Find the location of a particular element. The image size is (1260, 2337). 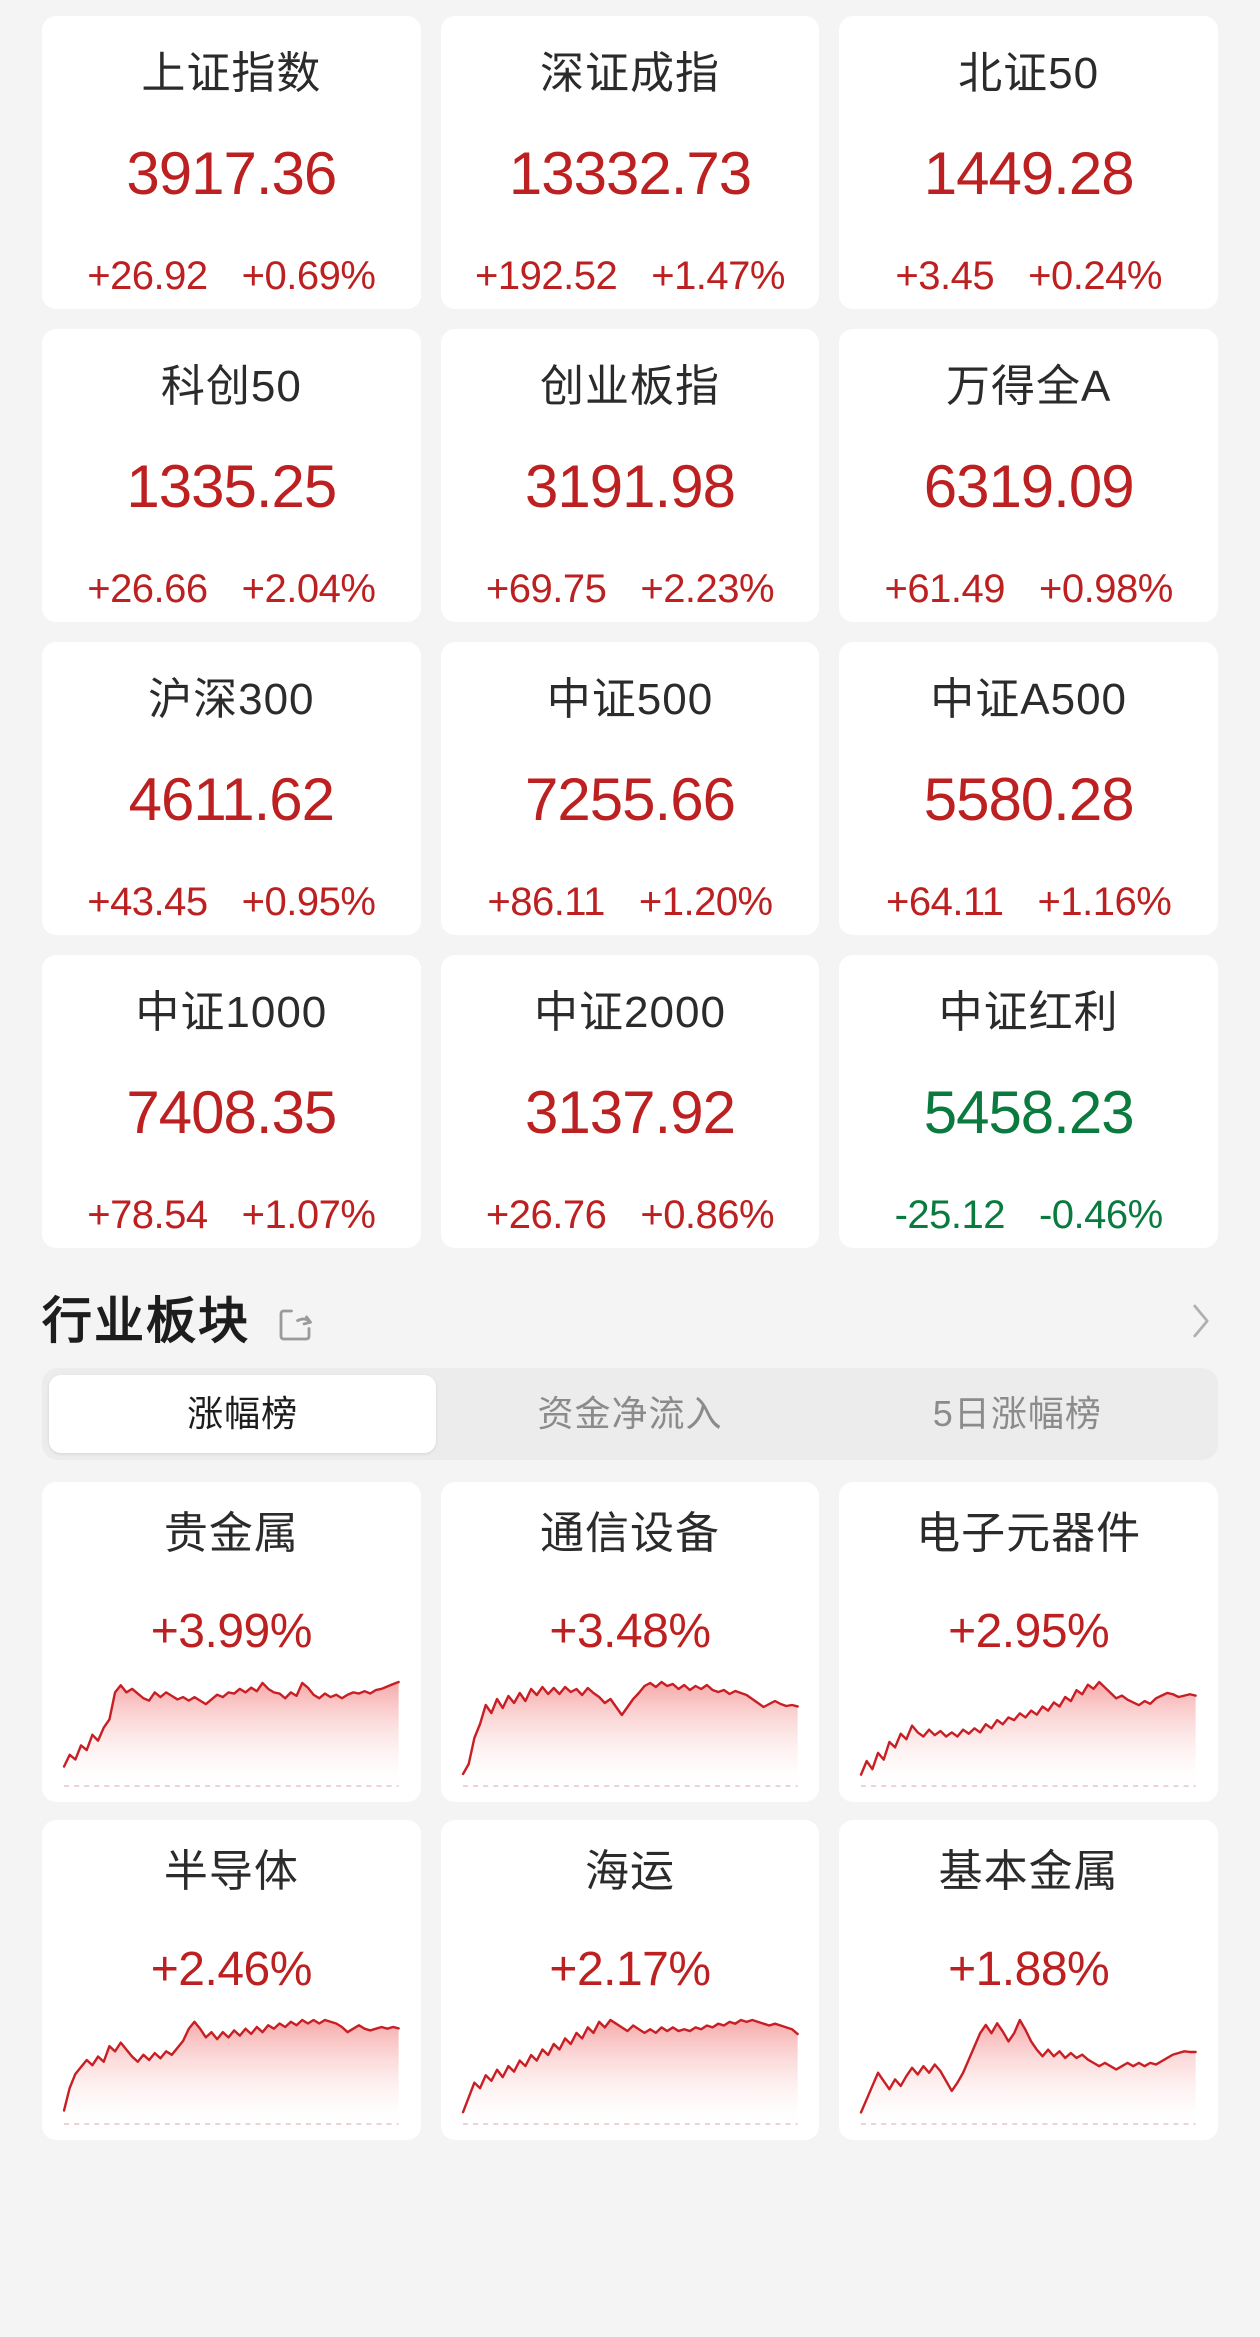

index-value: 3917.36 is located at coordinates (231, 173).